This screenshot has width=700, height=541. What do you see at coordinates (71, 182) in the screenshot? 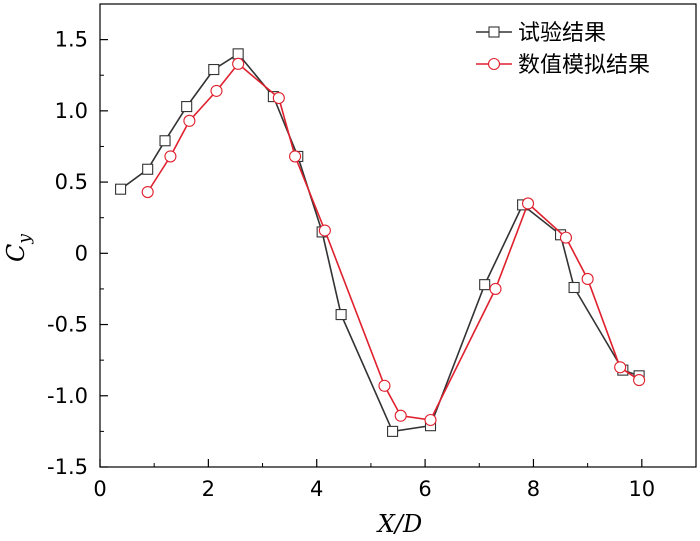
I see `y-tick-label: 0.5` at bounding box center [71, 182].